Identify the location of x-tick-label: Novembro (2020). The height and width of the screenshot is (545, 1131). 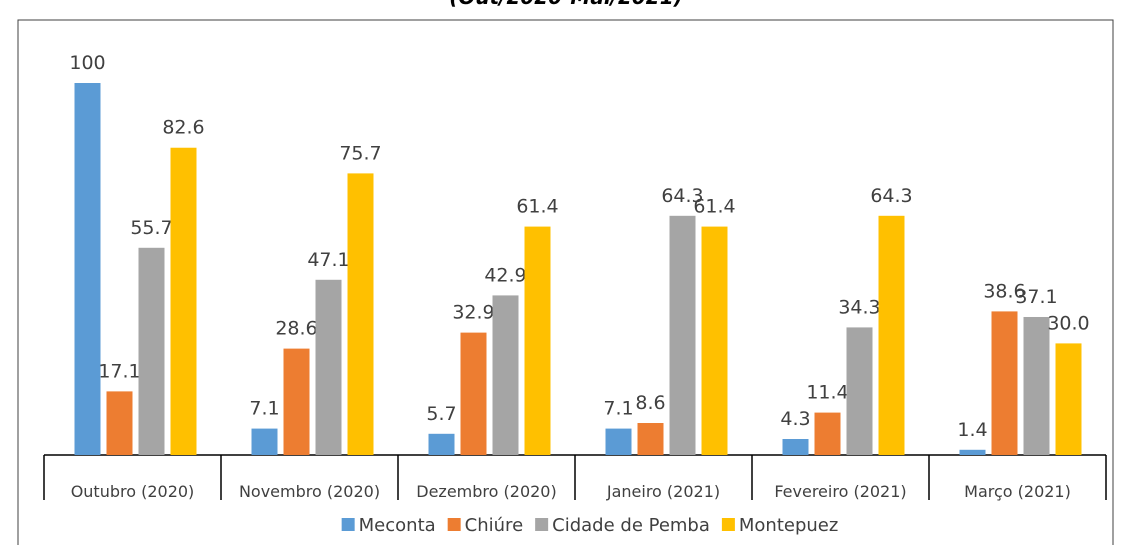
(309, 491).